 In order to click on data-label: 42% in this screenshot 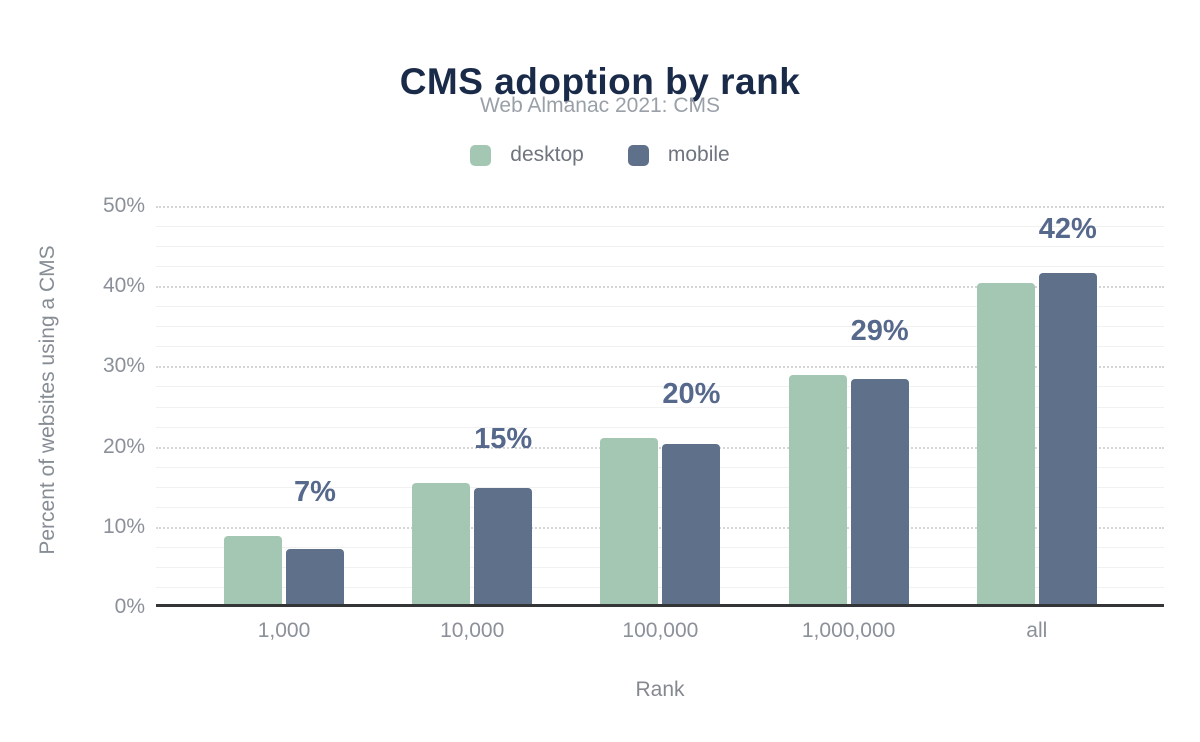, I will do `click(1067, 229)`.